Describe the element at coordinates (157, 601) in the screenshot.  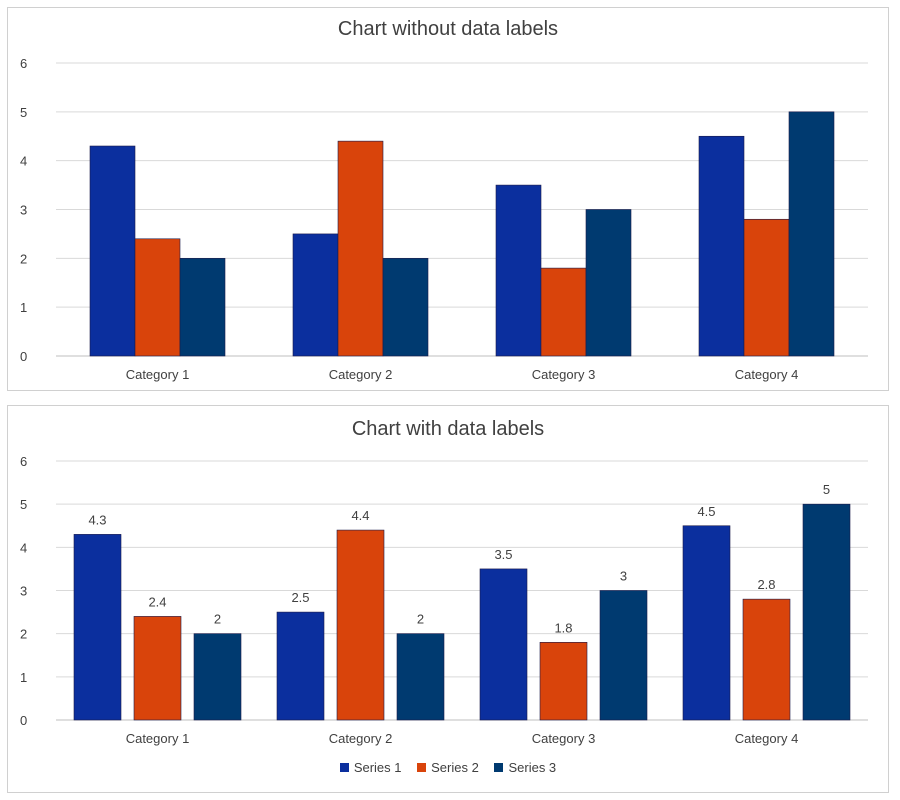
I see `data-label: 2.4` at that location.